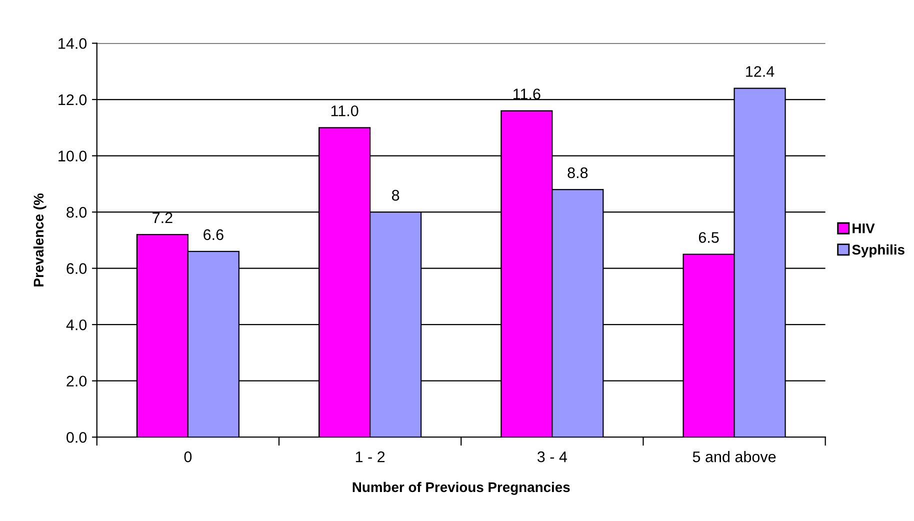 The width and height of the screenshot is (914, 521). Describe the element at coordinates (878, 251) in the screenshot. I see `legend-label: Syphilis` at that location.